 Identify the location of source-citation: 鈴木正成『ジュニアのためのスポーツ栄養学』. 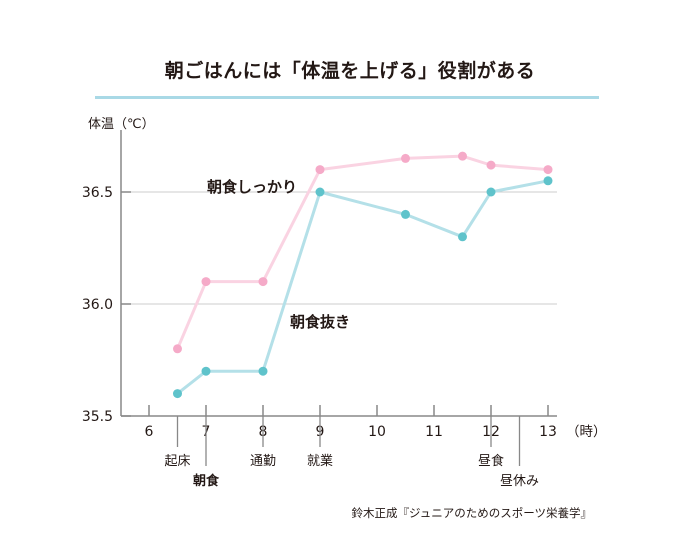
(471, 513).